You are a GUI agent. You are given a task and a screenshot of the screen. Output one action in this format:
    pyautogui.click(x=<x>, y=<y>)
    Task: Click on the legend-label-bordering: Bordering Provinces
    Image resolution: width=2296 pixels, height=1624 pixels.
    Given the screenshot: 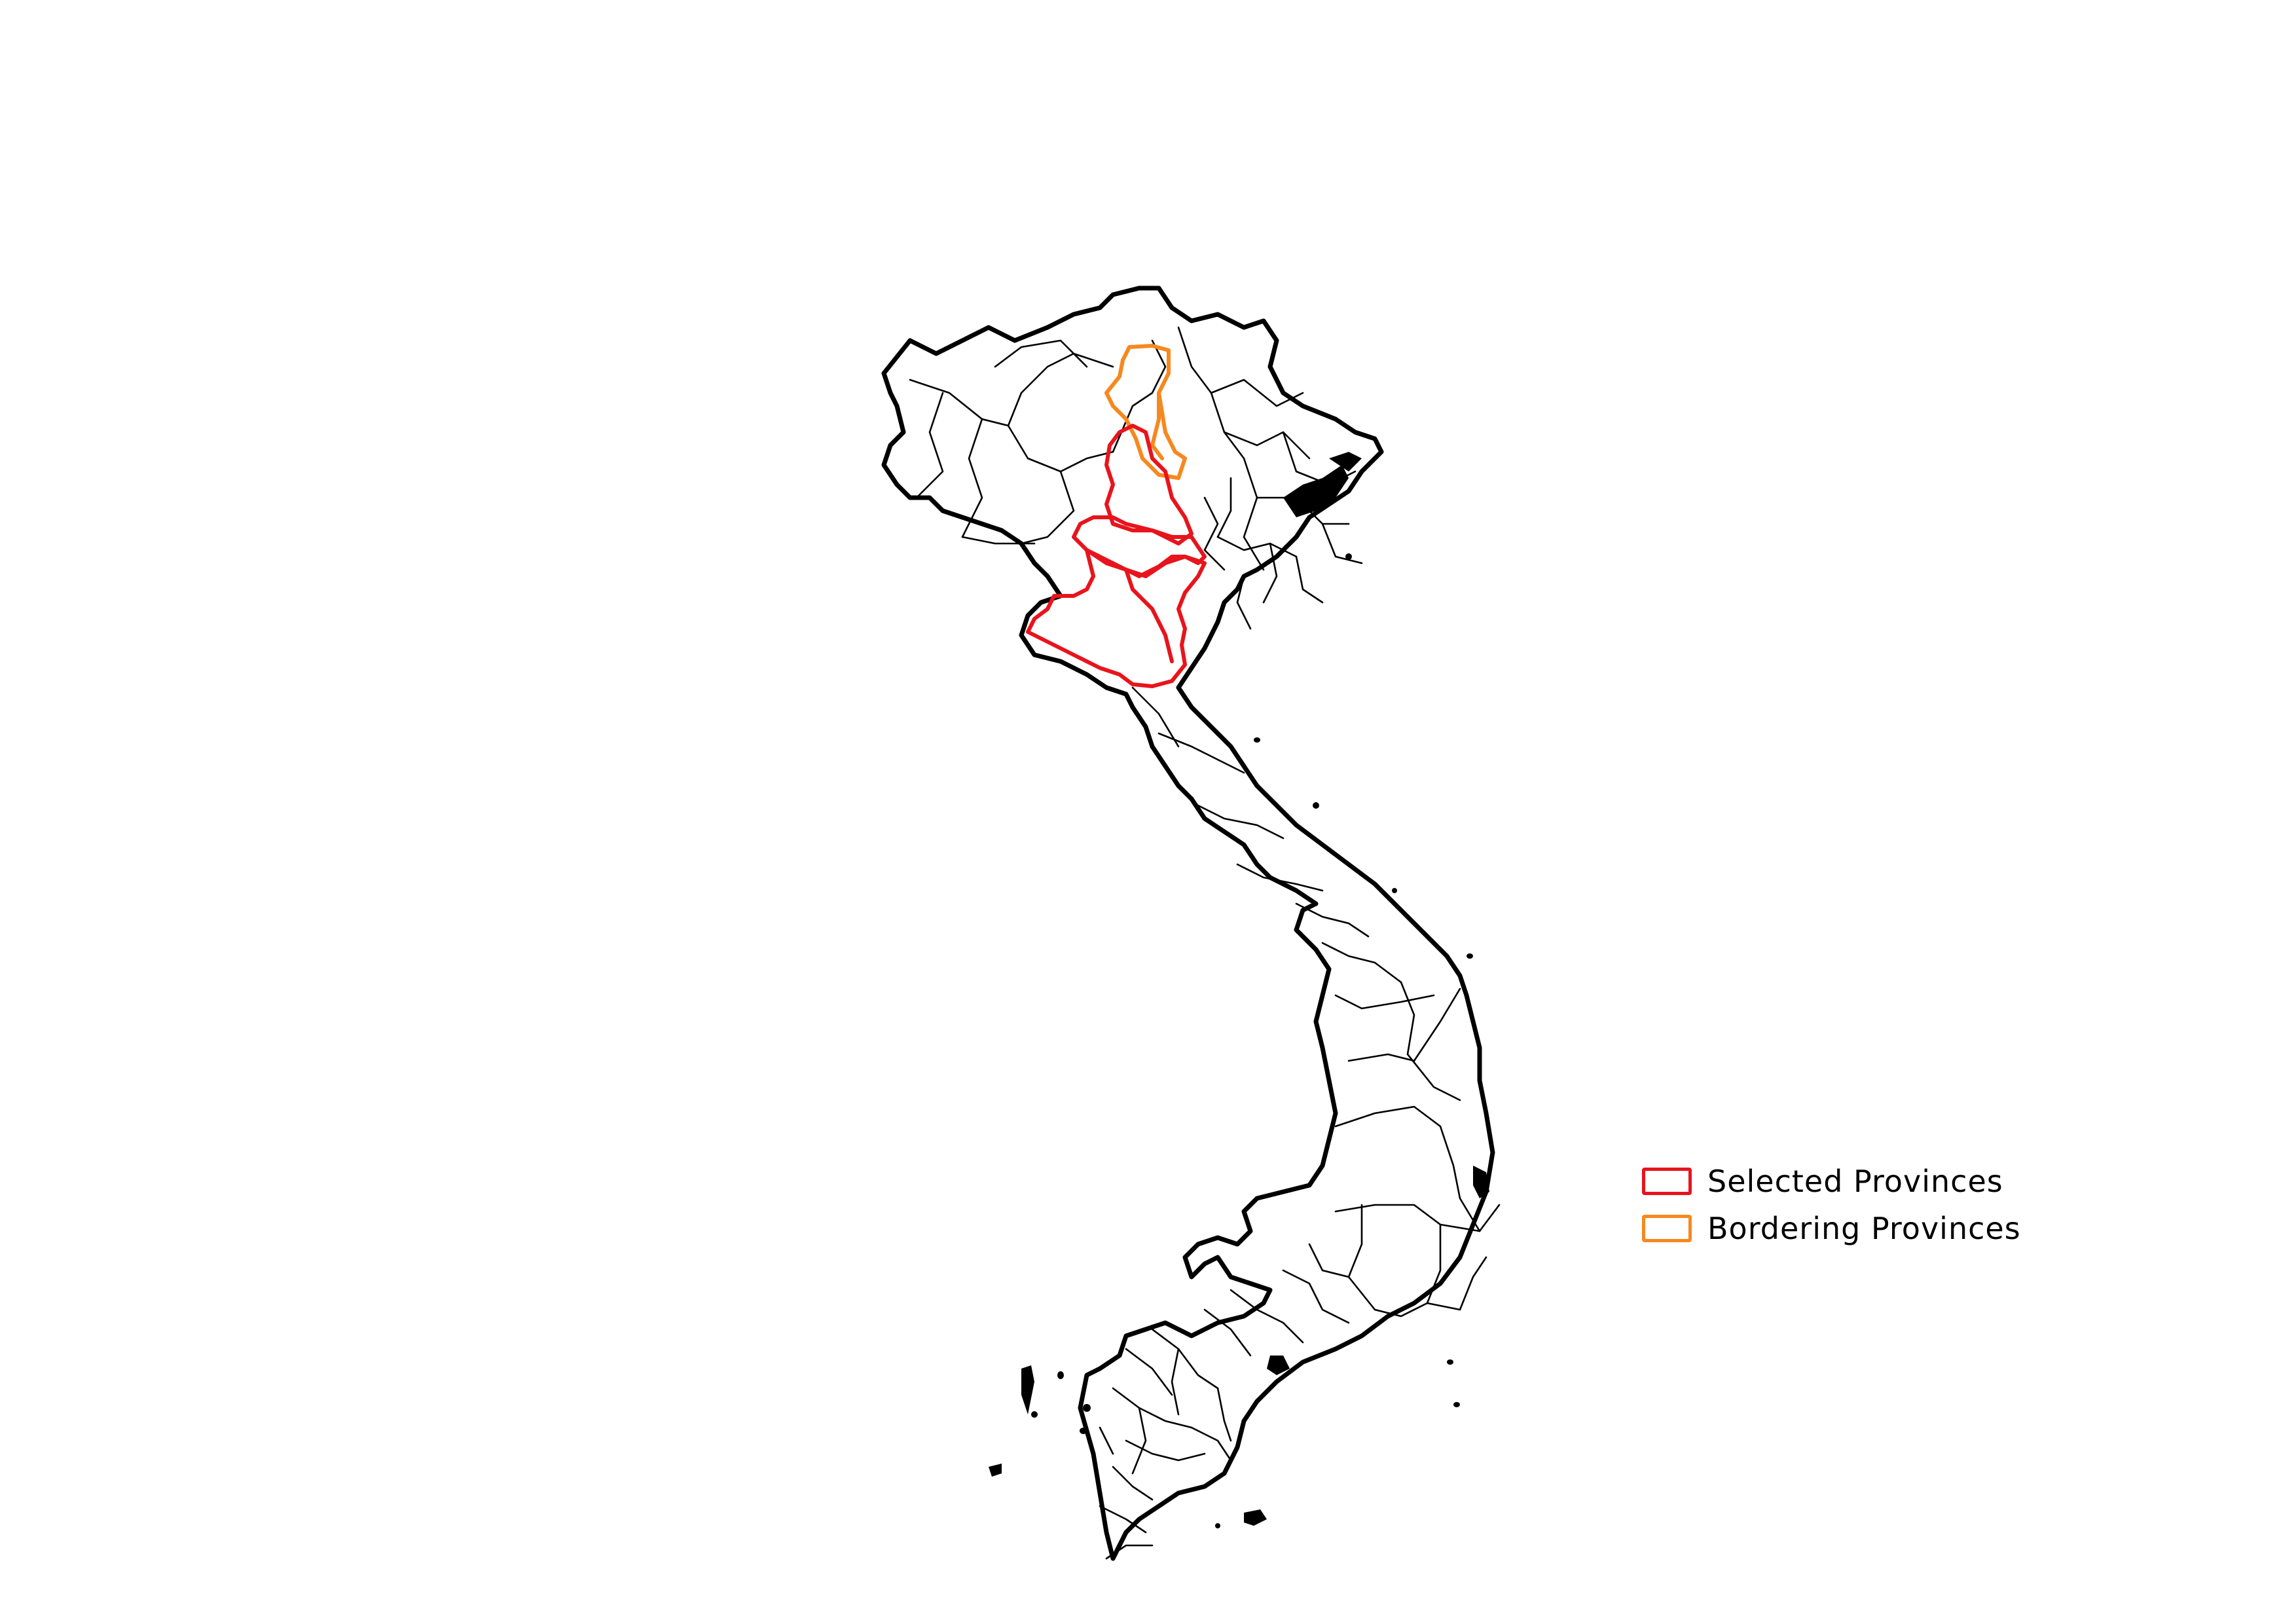 What is the action you would take?
    pyautogui.click(x=1864, y=1228)
    